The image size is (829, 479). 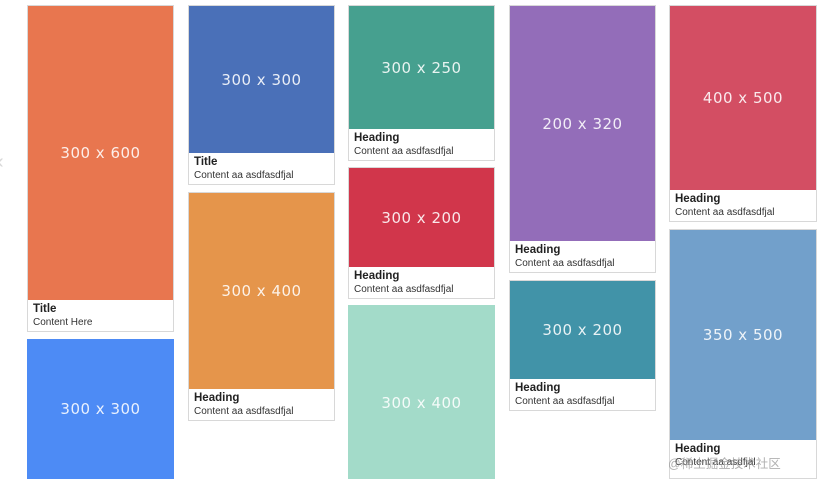 I want to click on image-placeholder: 300 x 600, so click(x=100, y=153).